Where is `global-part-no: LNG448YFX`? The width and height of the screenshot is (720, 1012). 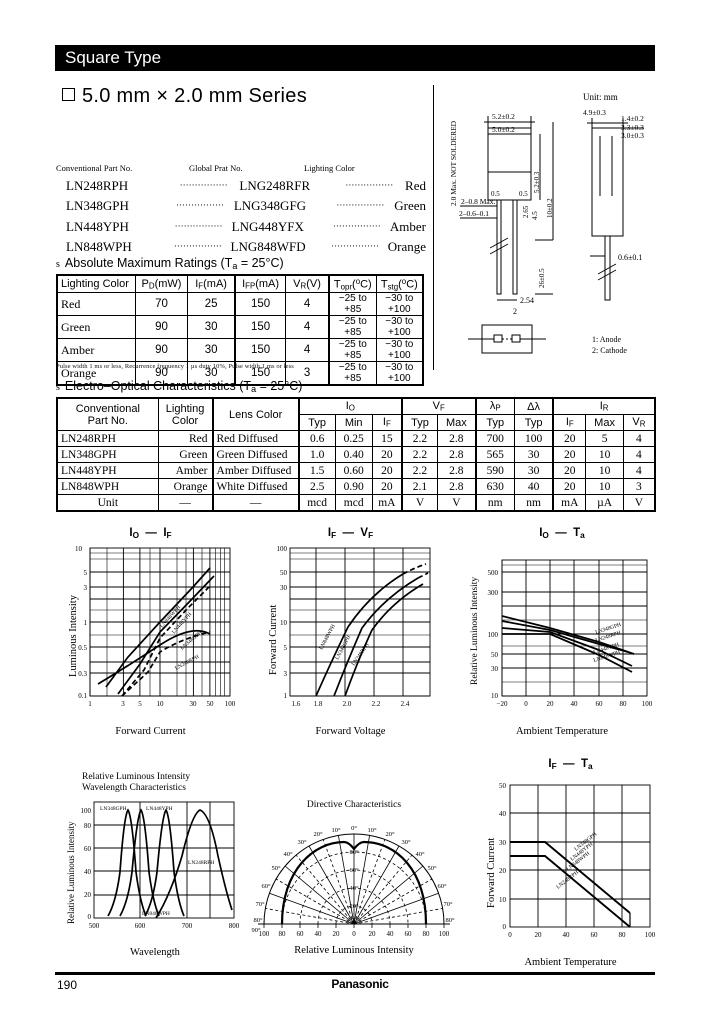
global-part-no: LNG448YFX is located at coordinates (267, 226).